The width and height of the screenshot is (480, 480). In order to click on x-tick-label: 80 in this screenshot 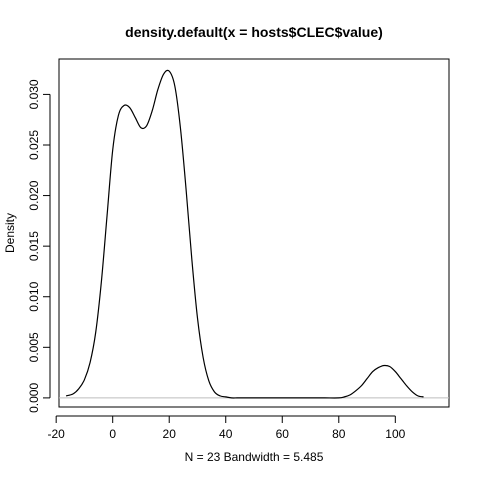, I will do `click(339, 434)`.